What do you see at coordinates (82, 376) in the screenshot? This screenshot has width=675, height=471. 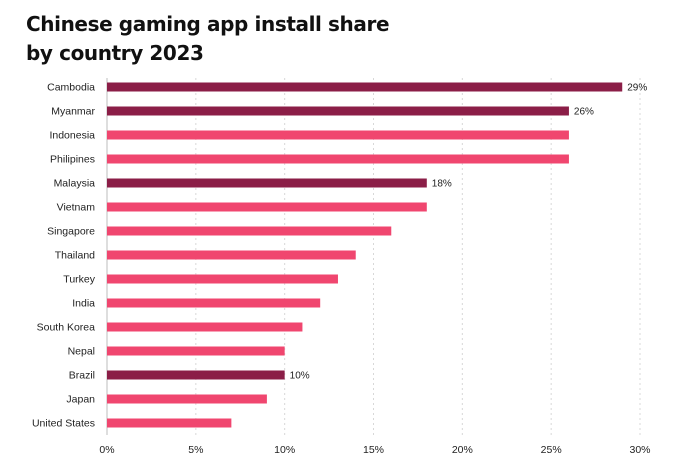 I see `category-label: Brazil` at bounding box center [82, 376].